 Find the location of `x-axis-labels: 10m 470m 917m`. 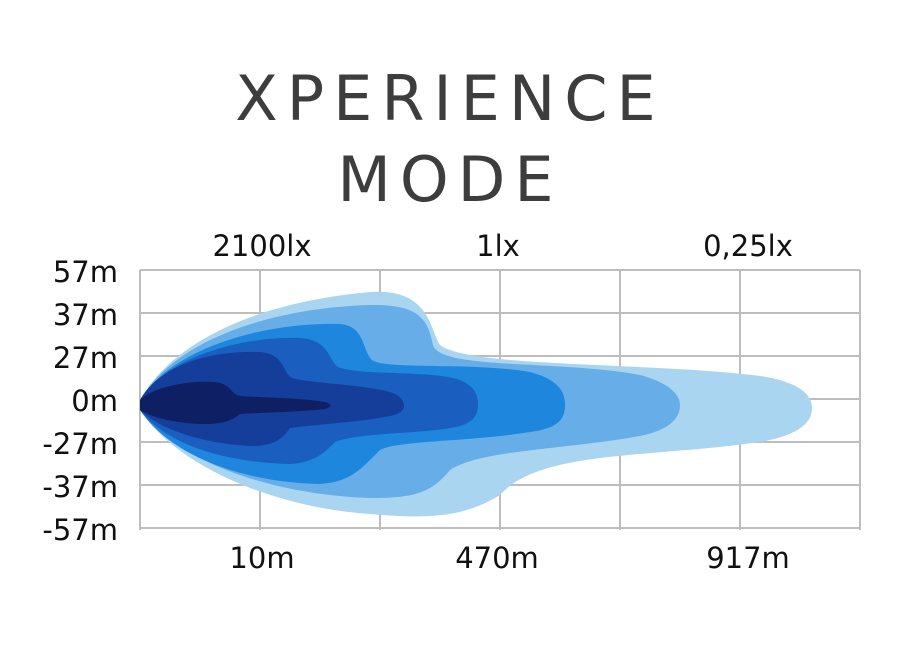

x-axis-labels: 10m 470m 917m is located at coordinates (509, 558).